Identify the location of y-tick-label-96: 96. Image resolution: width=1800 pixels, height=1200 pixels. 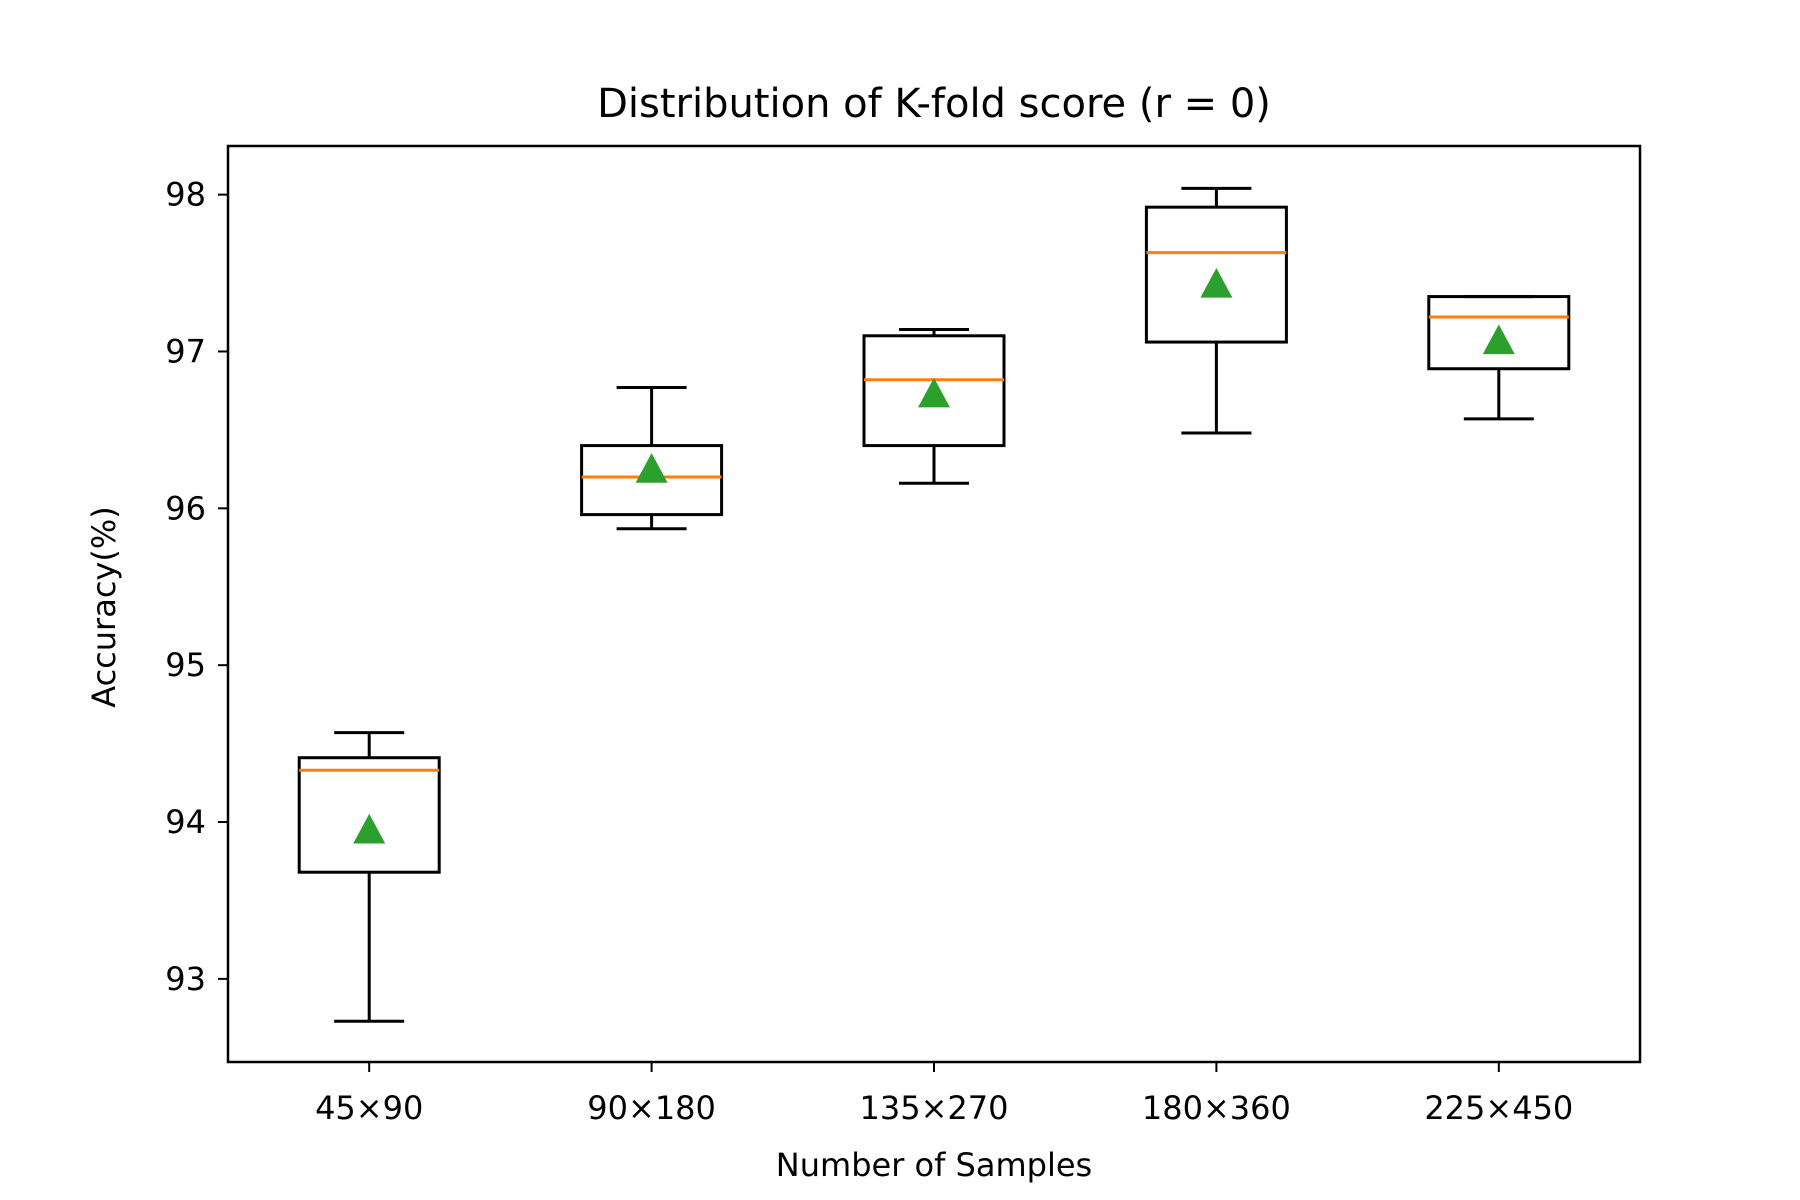
(185, 508).